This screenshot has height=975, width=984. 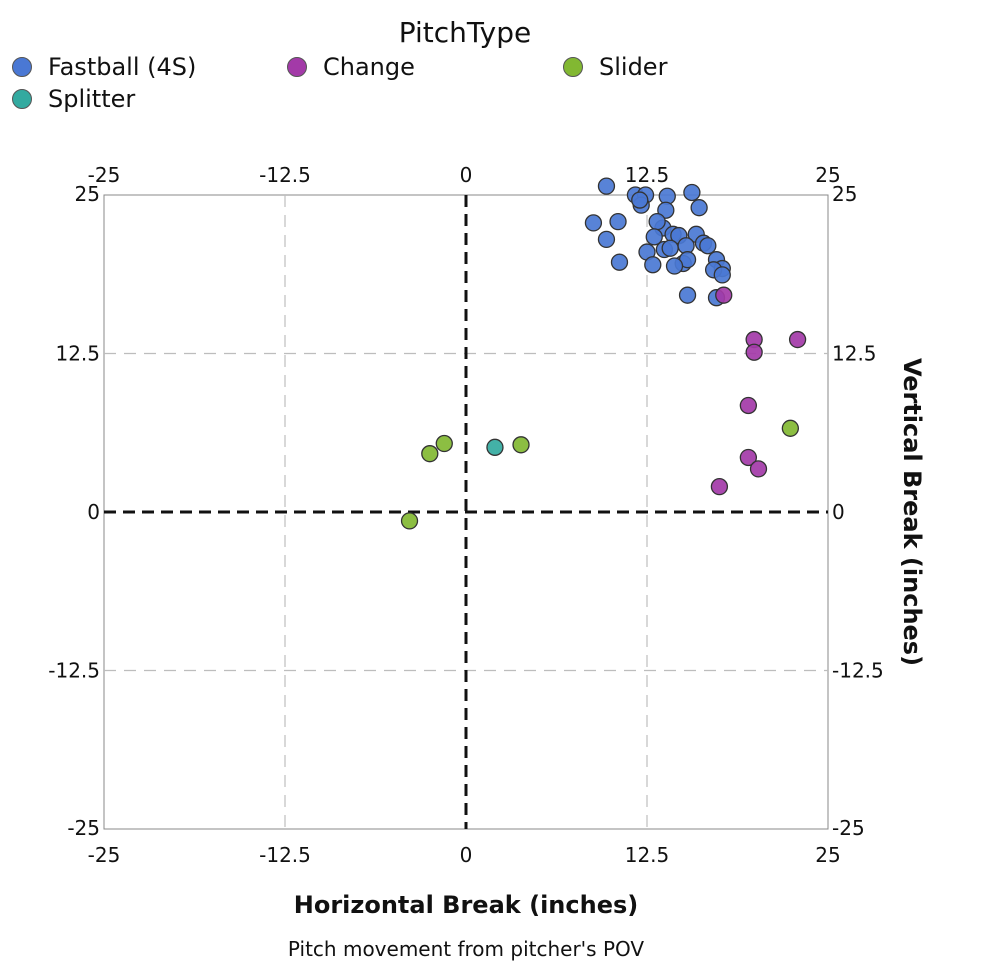 What do you see at coordinates (92, 99) in the screenshot?
I see `legend-label-splitter: Splitter` at bounding box center [92, 99].